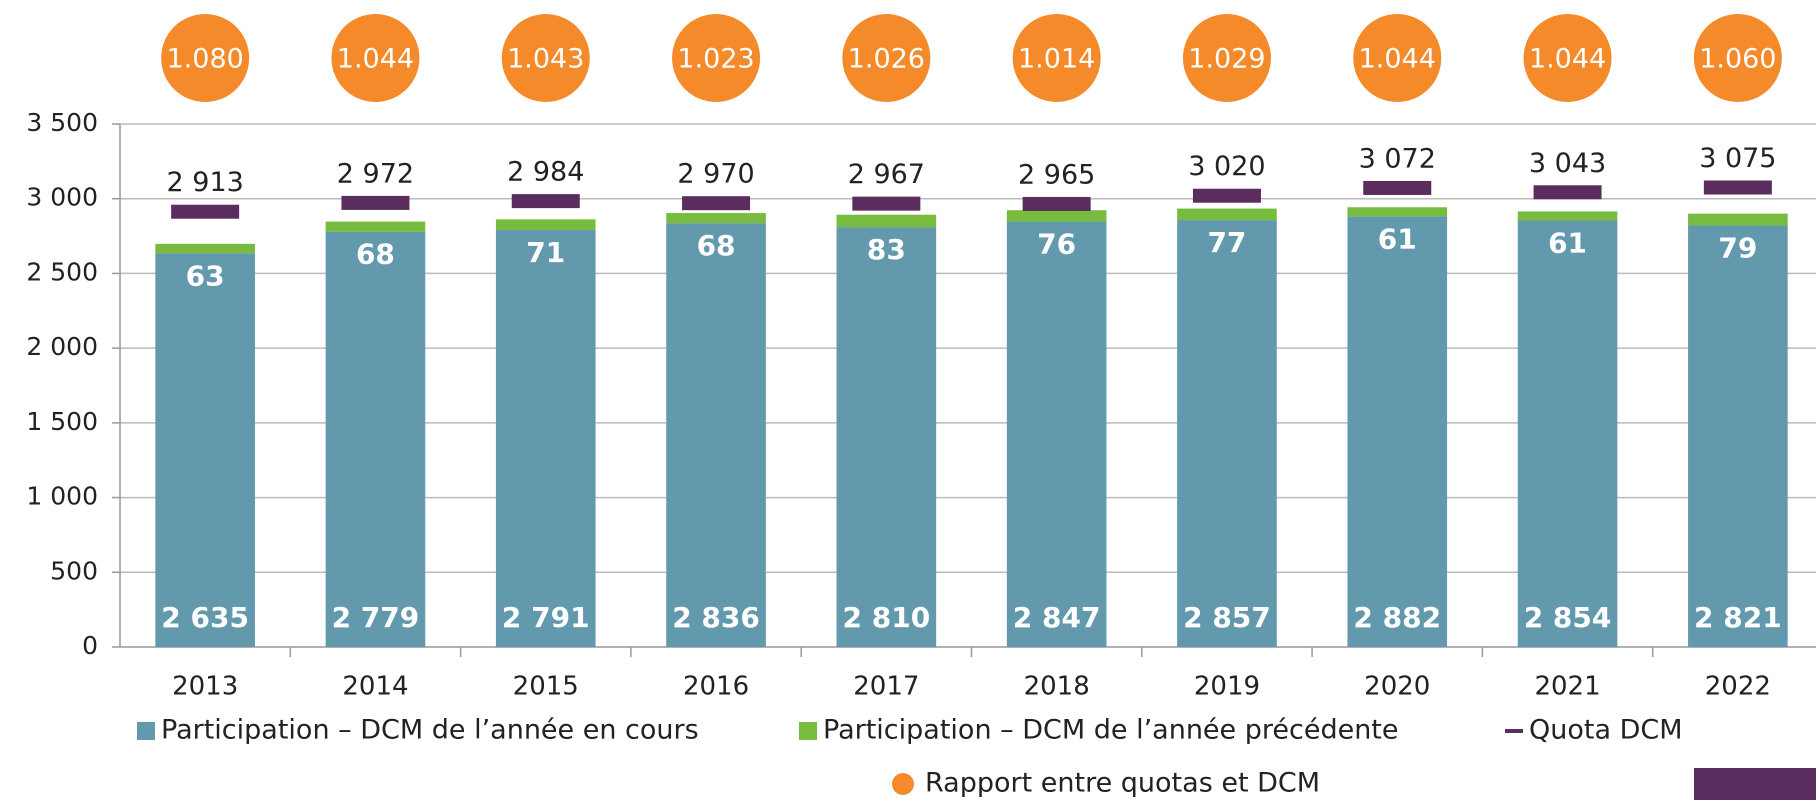 Image resolution: width=1816 pixels, height=800 pixels. What do you see at coordinates (430, 730) in the screenshot?
I see `legend-label: Participation – DCM de l’année en cours` at bounding box center [430, 730].